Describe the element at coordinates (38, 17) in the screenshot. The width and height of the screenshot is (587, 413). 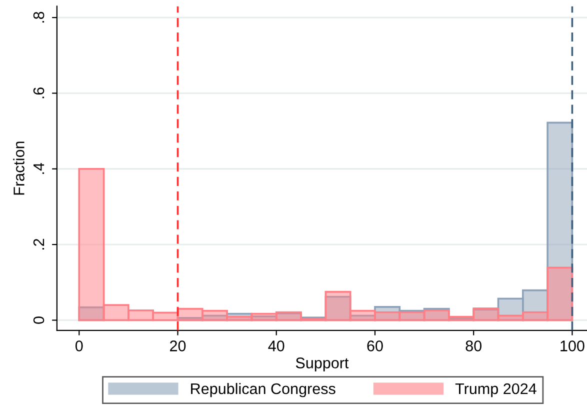
I see `y-tick-label: .8` at that location.